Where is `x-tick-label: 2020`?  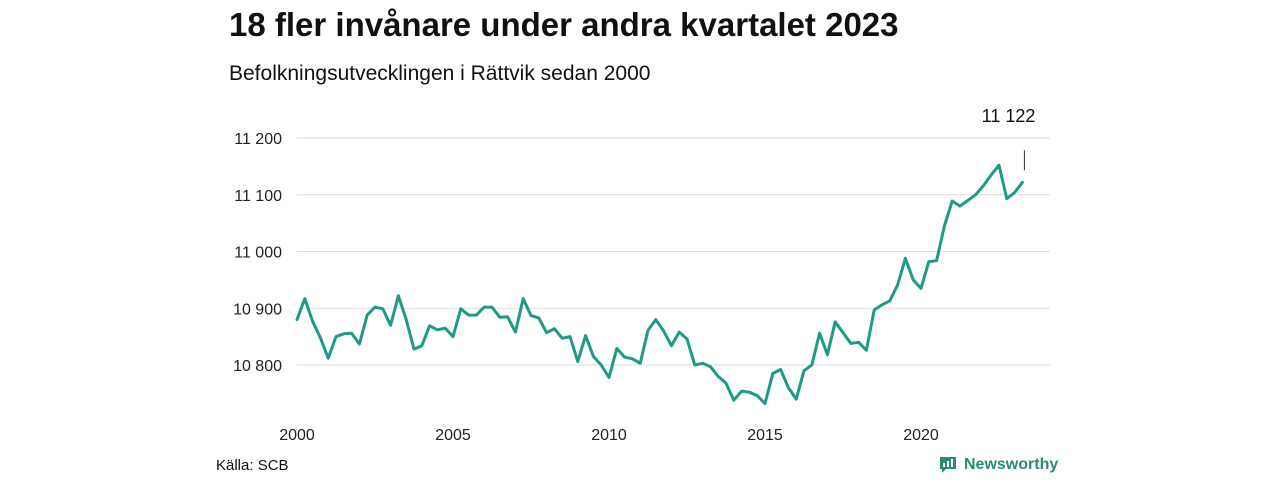 x-tick-label: 2020 is located at coordinates (921, 435).